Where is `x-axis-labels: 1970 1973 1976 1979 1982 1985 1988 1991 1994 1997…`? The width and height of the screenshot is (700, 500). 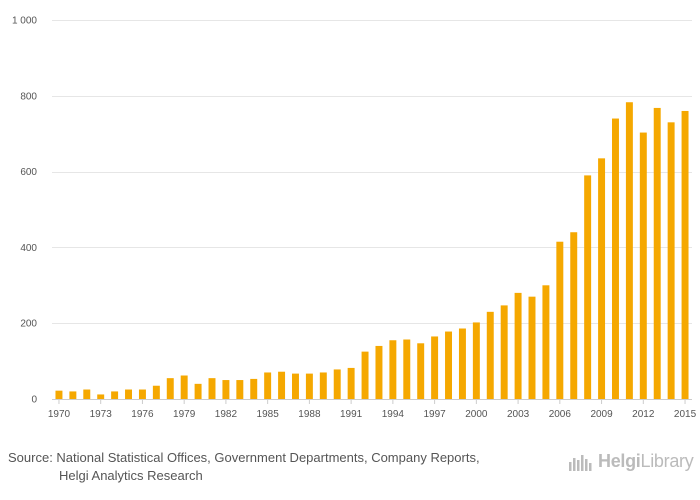
x-axis-labels: 1970 1973 1976 1979 1982 1985 1988 1991 1994 1997… is located at coordinates (372, 409).